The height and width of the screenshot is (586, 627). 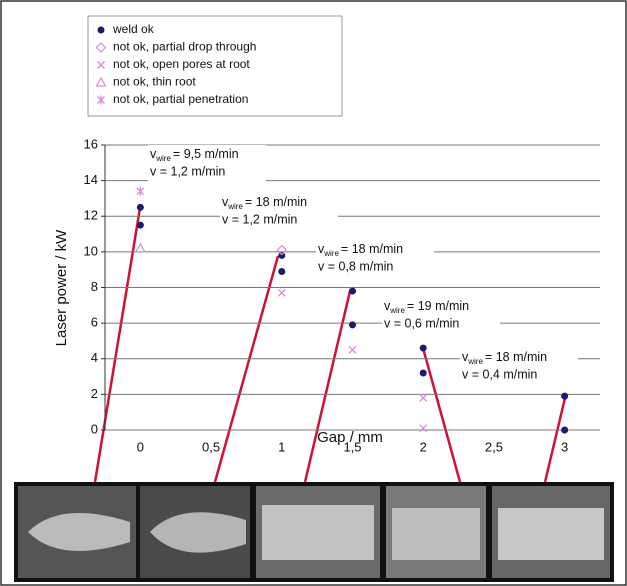 I want to click on legend-label: not ok, thin root, so click(x=154, y=82).